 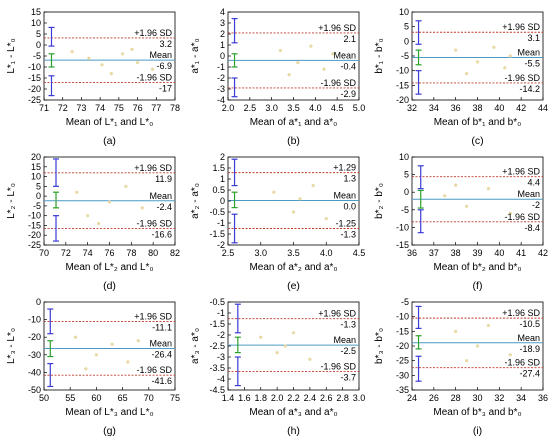 I want to click on x-tick-label: 4.0, so click(x=315, y=108).